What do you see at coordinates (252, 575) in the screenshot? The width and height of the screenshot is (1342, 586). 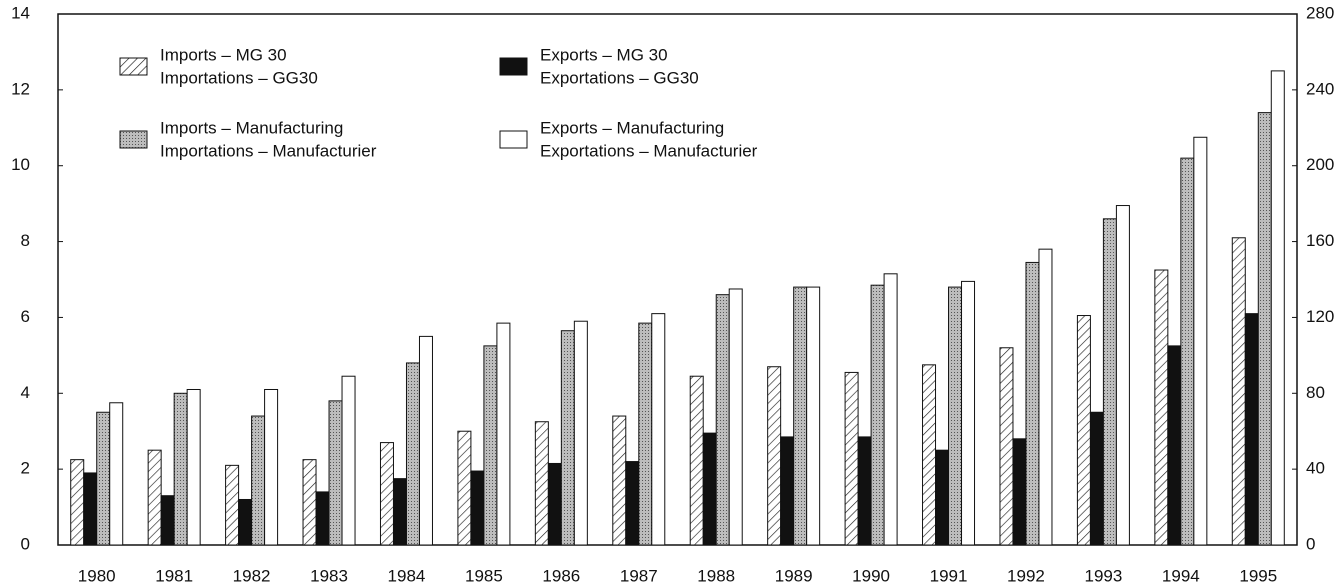 I see `x-tick-label: 1982` at bounding box center [252, 575].